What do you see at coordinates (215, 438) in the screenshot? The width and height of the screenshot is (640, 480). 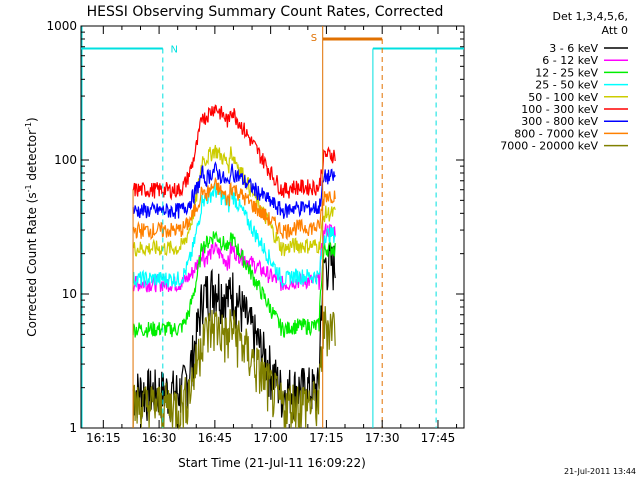 I see `x-tick-label: 16:45` at bounding box center [215, 438].